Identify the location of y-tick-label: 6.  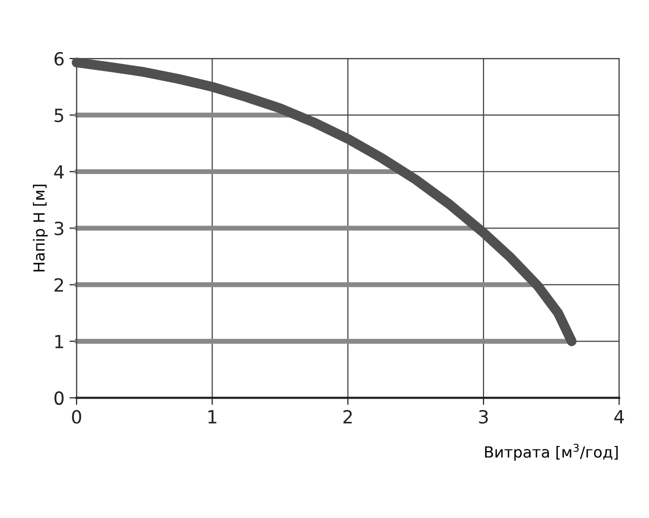
(59, 59).